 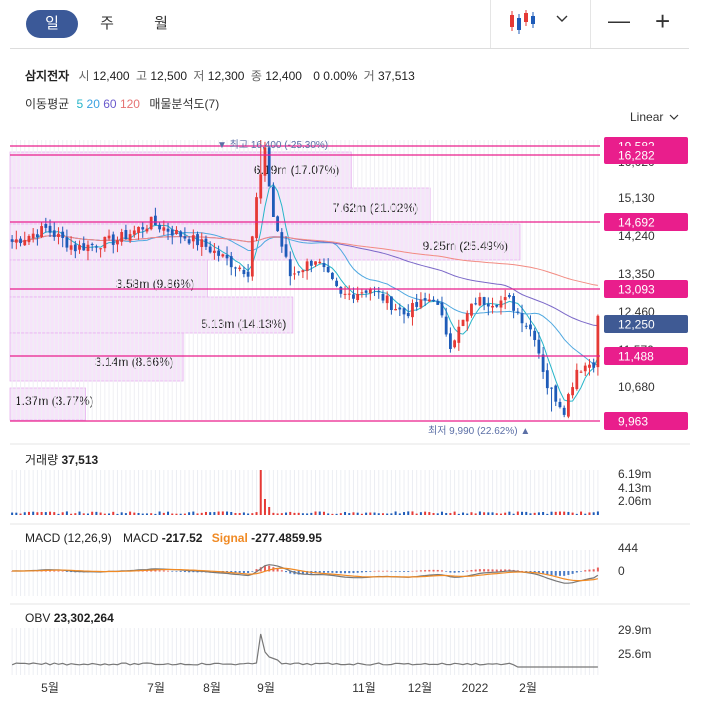 What do you see at coordinates (636, 357) in the screenshot?
I see `price-level-label: 11,488` at bounding box center [636, 357].